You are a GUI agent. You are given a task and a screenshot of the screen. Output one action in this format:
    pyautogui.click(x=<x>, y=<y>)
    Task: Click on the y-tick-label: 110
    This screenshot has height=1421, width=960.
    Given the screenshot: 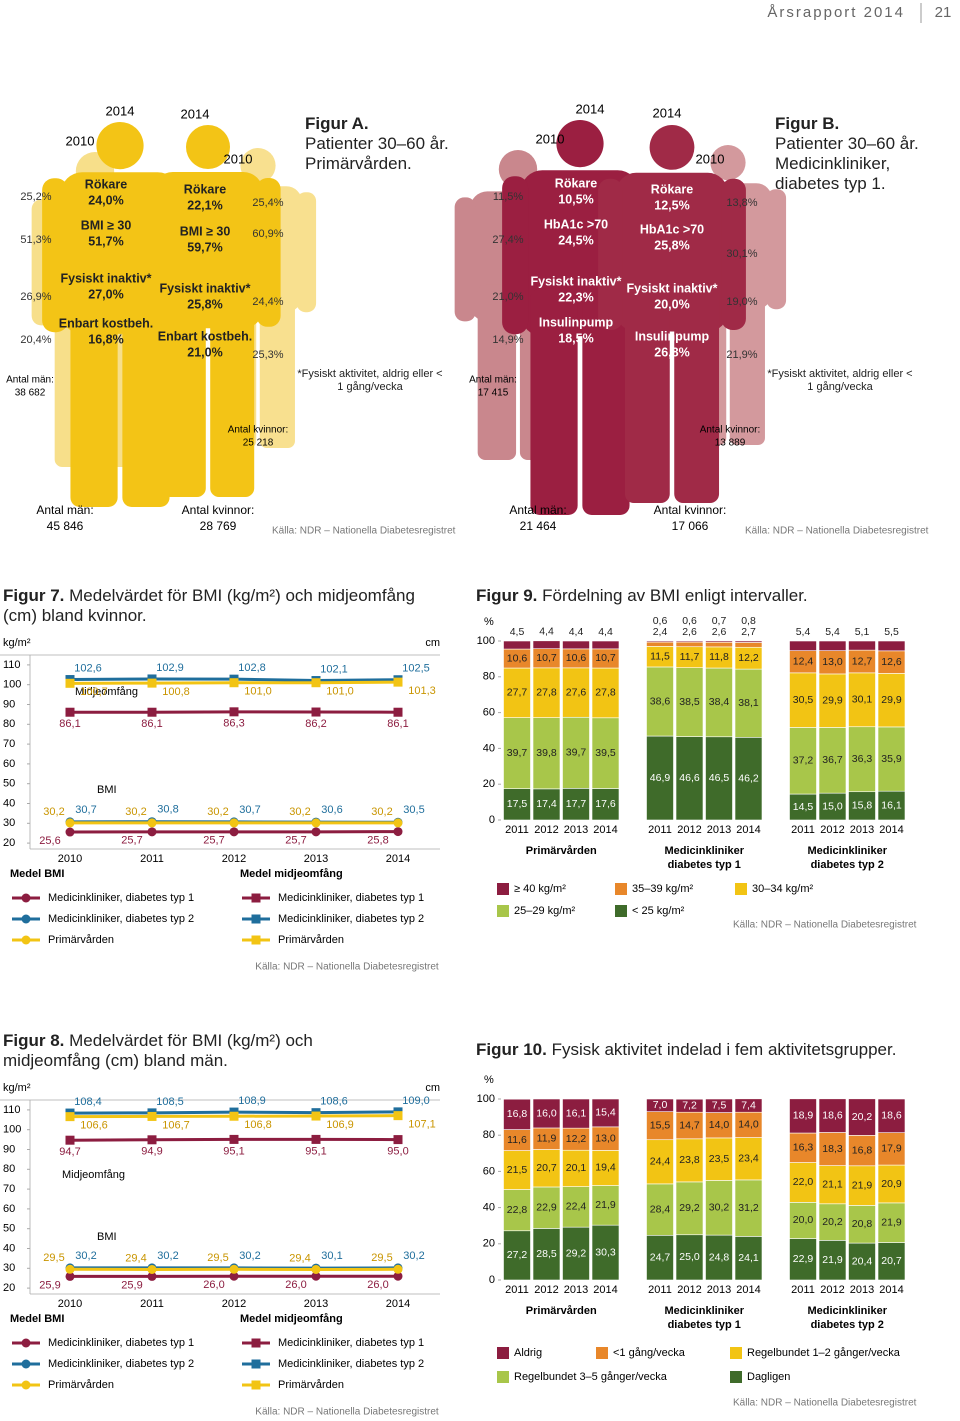 What is the action you would take?
    pyautogui.click(x=12, y=1110)
    